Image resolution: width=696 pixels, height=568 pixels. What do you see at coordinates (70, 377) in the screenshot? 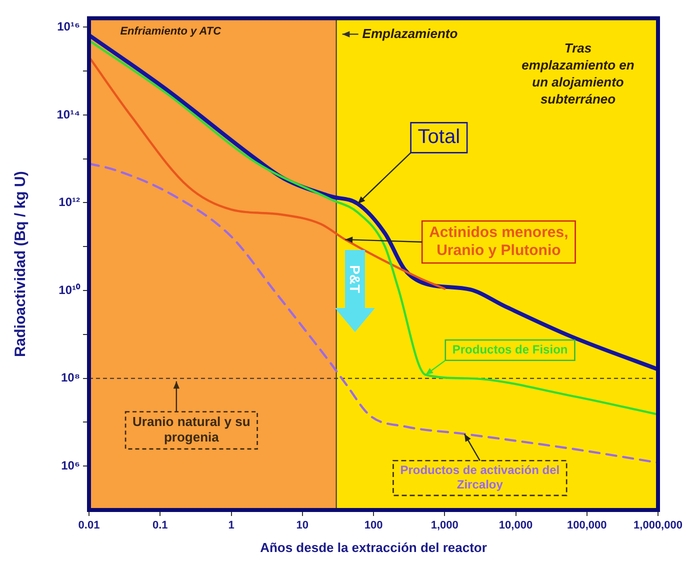
I see `y-tick-label: 10⁸` at bounding box center [70, 377].